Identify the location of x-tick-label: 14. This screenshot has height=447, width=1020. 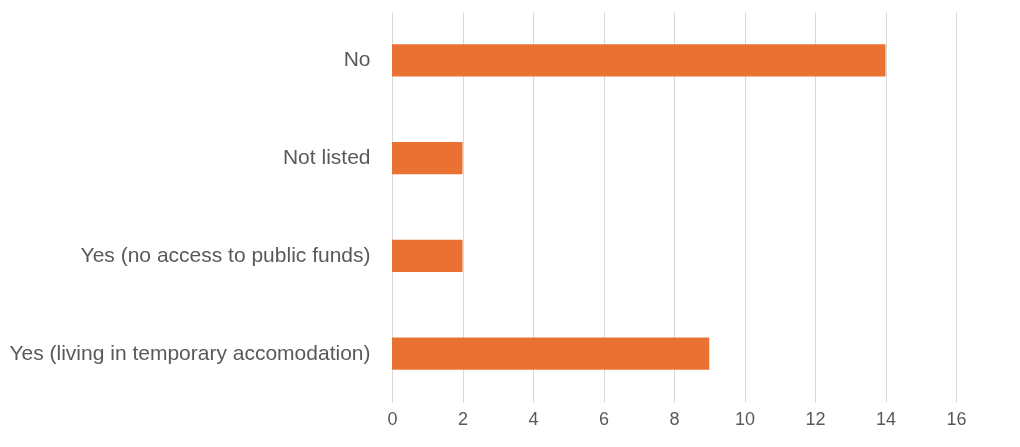
(886, 418).